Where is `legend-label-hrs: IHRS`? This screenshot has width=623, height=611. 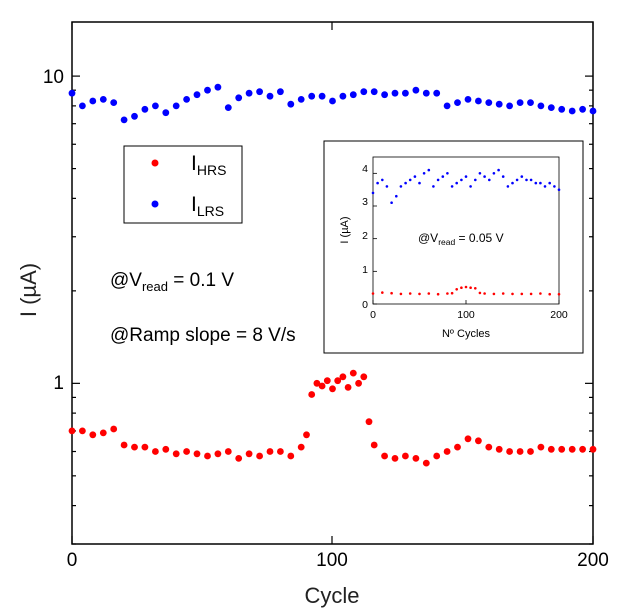 legend-label-hrs: IHRS is located at coordinates (208, 165).